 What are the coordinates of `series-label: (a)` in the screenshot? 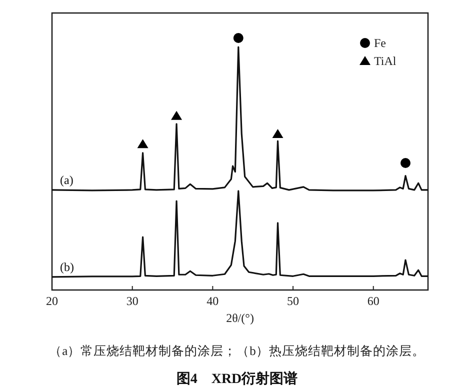 It's located at (67, 179).